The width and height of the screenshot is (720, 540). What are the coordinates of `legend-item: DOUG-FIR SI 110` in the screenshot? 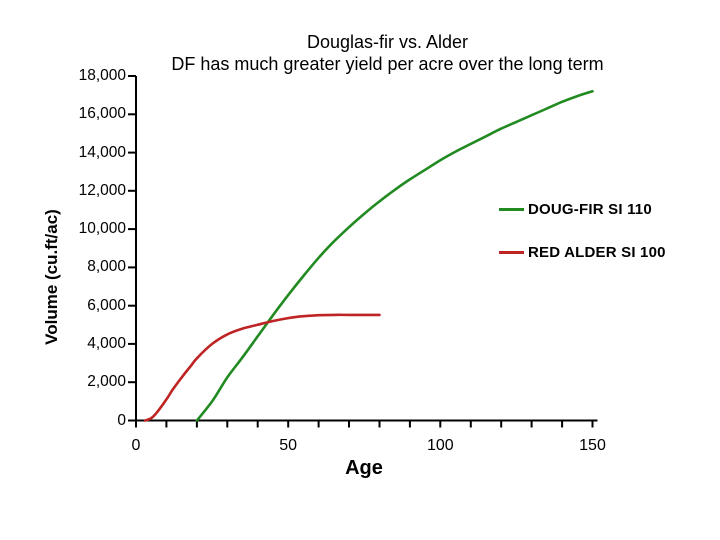 It's located at (575, 209).